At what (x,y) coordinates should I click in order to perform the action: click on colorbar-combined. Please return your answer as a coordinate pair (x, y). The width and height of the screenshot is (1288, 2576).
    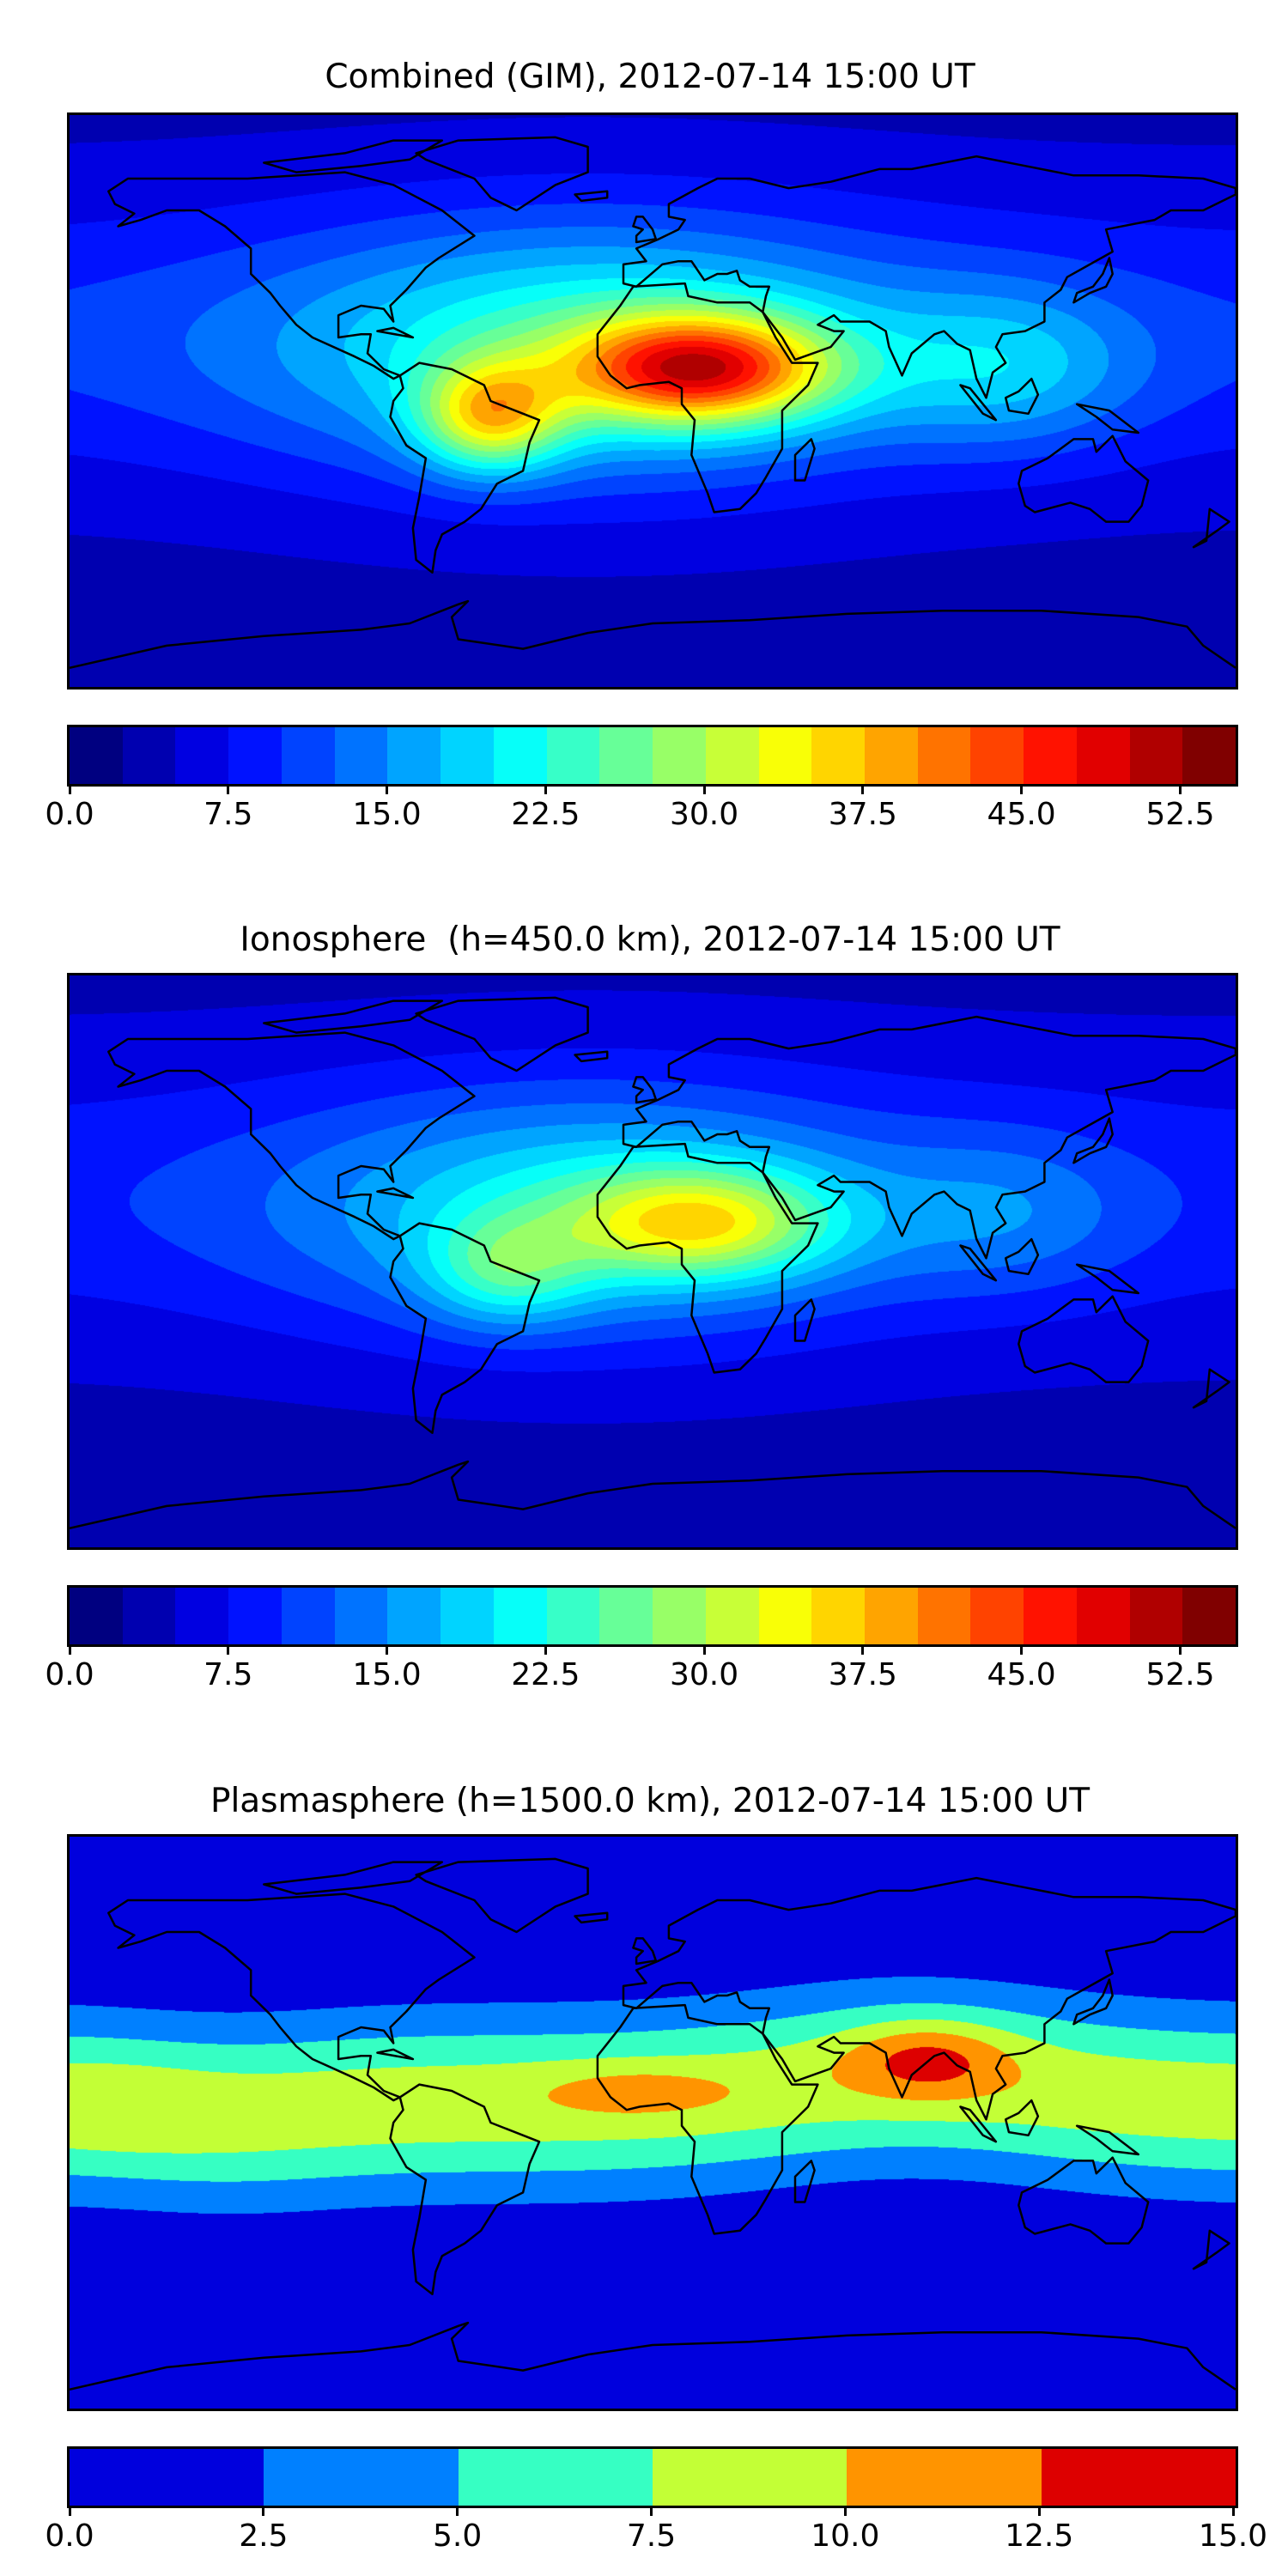
    Looking at the image, I should click on (652, 756).